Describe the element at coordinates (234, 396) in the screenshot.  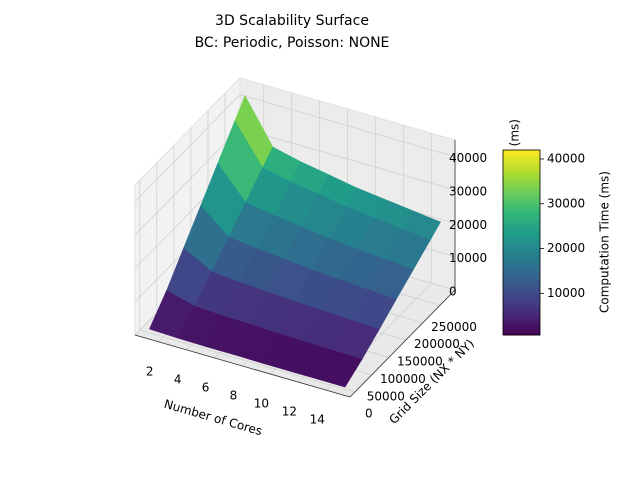
I see `x-tick-label: 8` at that location.